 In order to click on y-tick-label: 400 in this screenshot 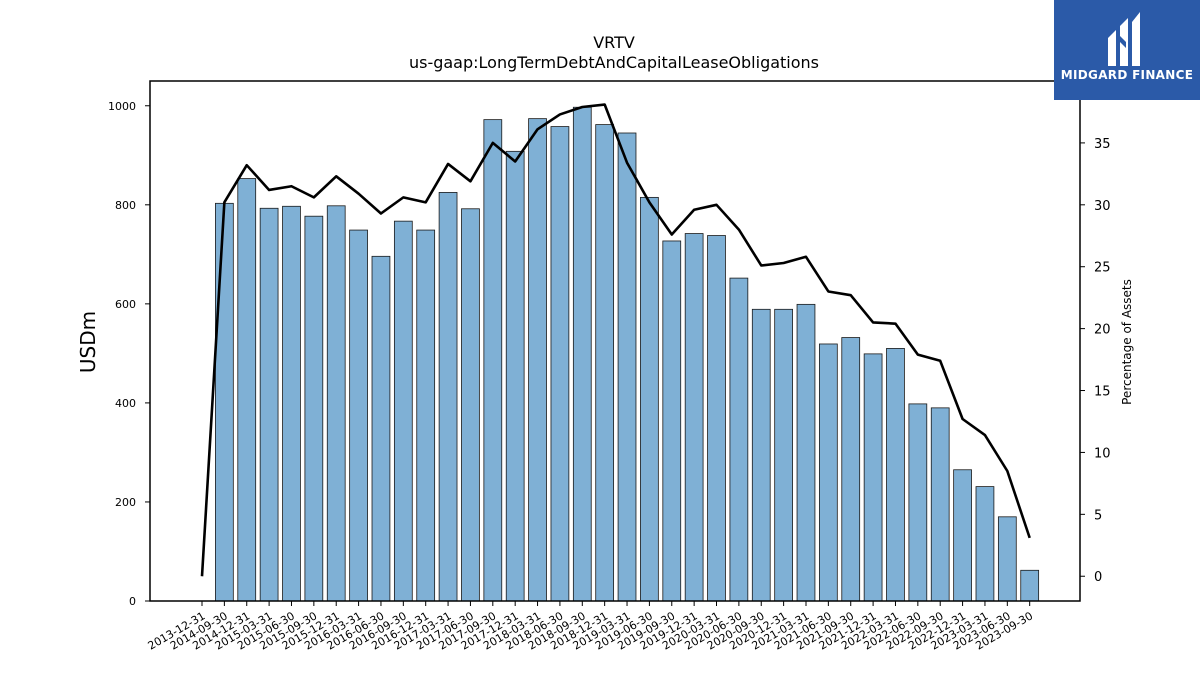, I will do `click(125, 403)`.